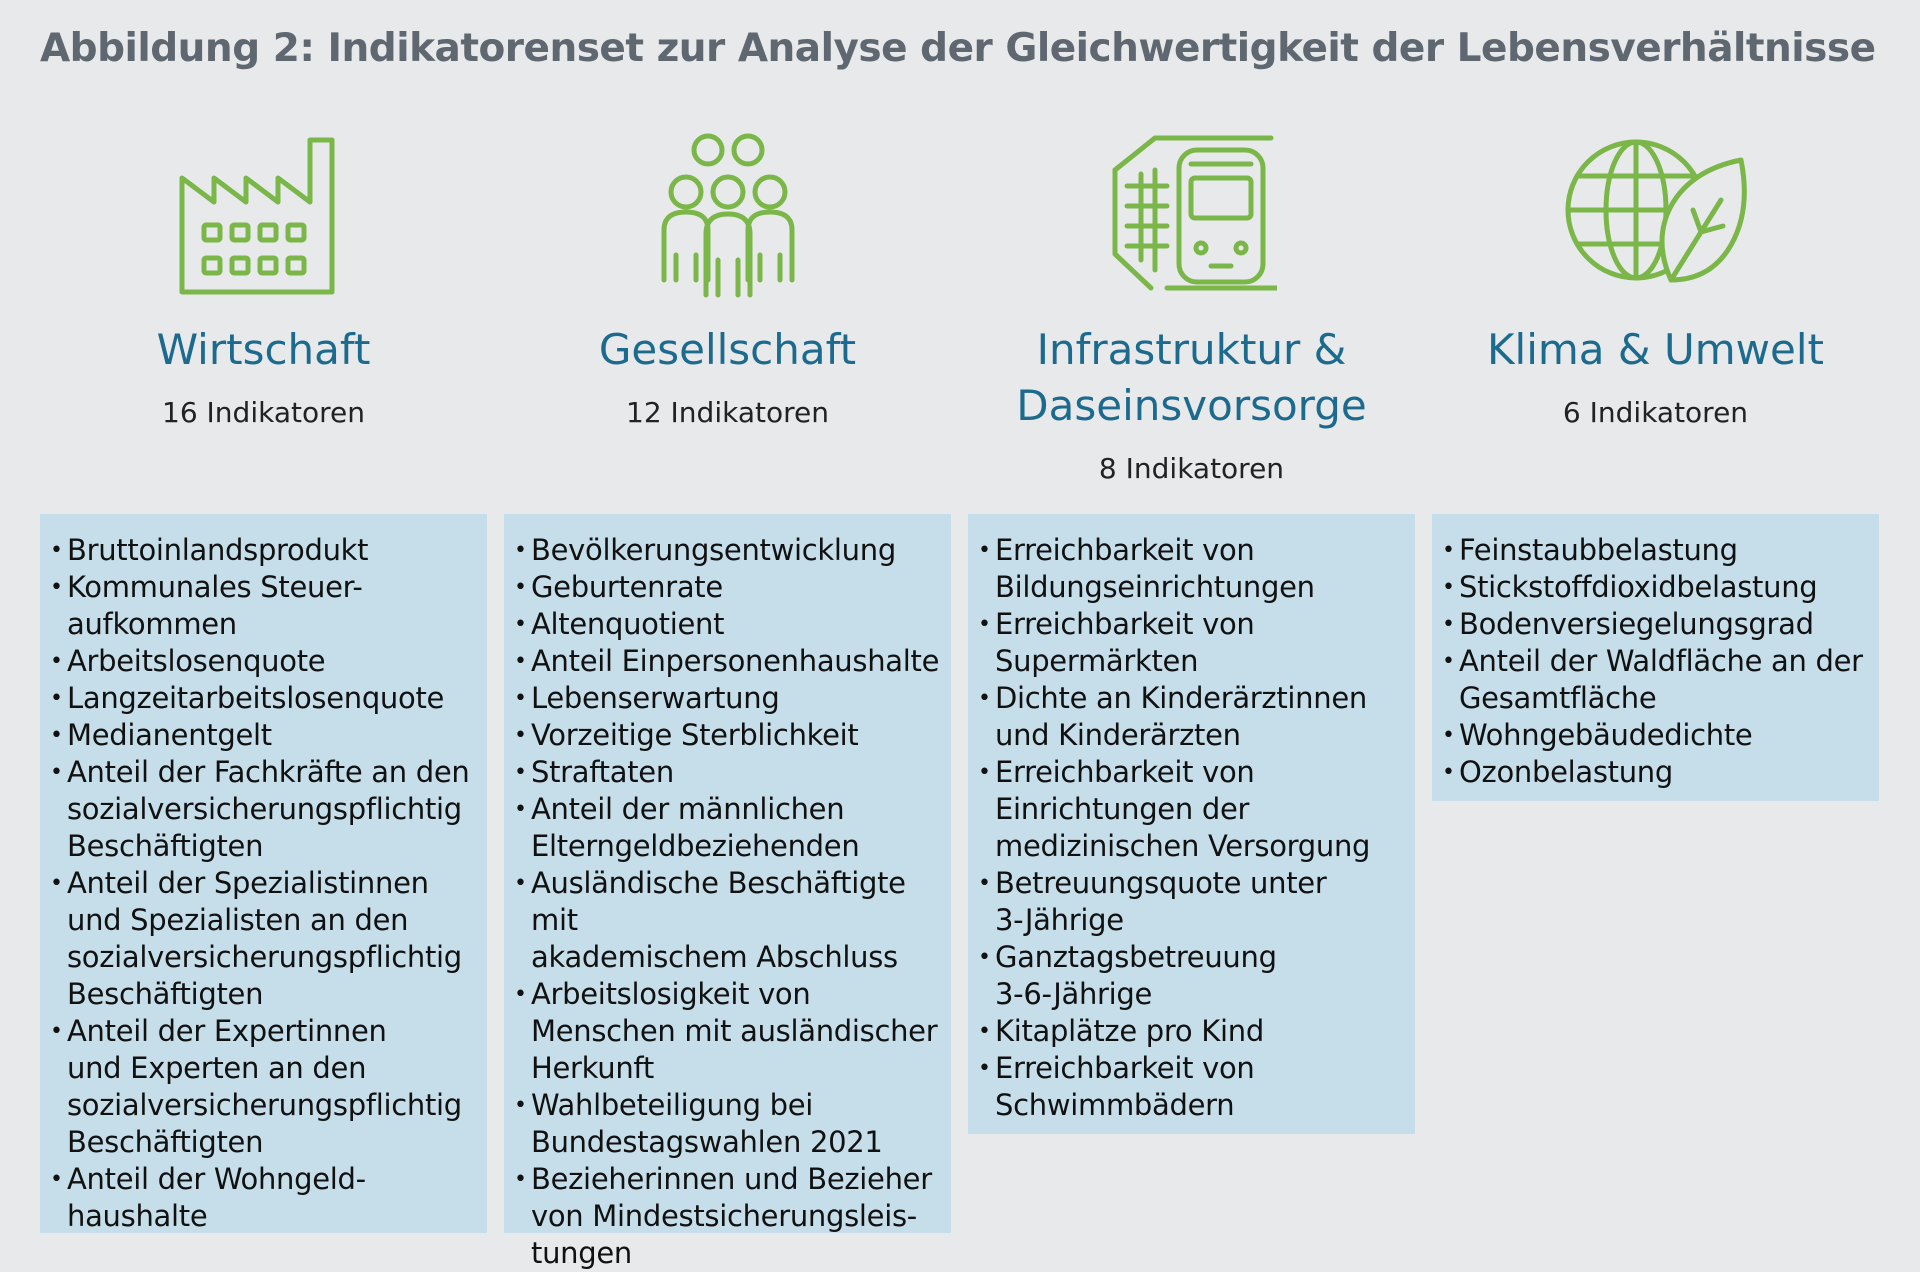  I want to click on indicator-item: Arbeitslosenquote, so click(264, 661).